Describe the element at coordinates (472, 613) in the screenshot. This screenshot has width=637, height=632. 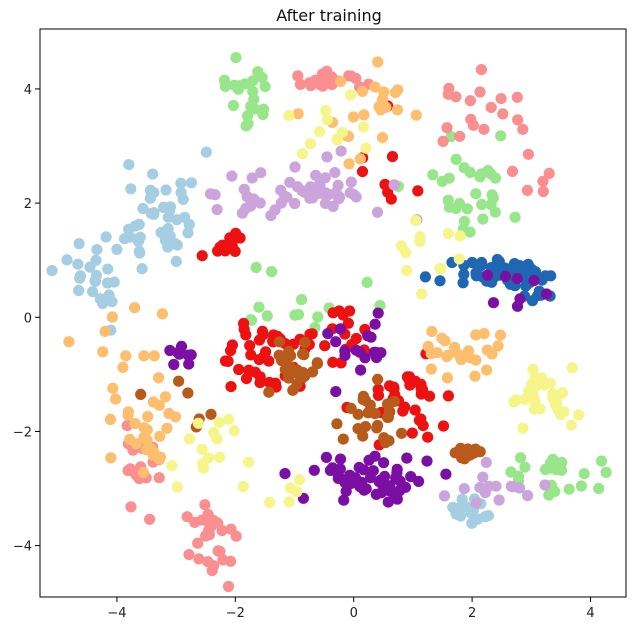
I see `x-tick-label: 2` at that location.